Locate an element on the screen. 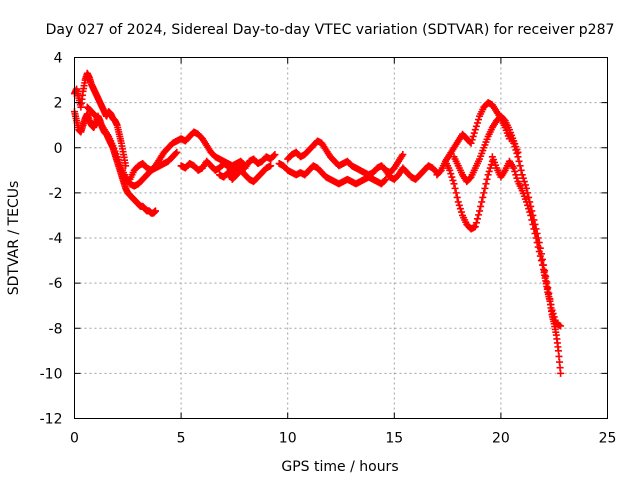 This screenshot has width=640, height=480. y-tick-label: -2 is located at coordinates (56, 194).